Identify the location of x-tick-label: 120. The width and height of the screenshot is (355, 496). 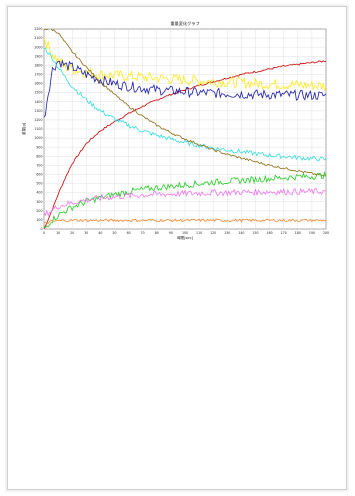
(213, 233).